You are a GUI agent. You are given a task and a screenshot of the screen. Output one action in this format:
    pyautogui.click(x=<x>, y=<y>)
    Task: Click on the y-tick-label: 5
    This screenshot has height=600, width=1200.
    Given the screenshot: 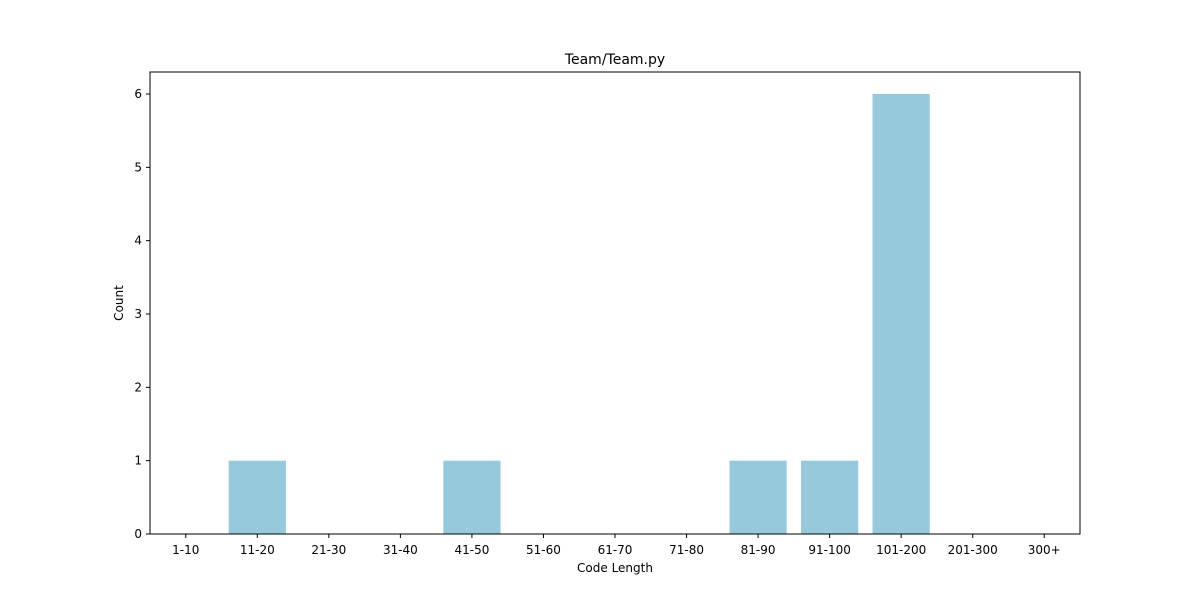 What is the action you would take?
    pyautogui.click(x=138, y=167)
    